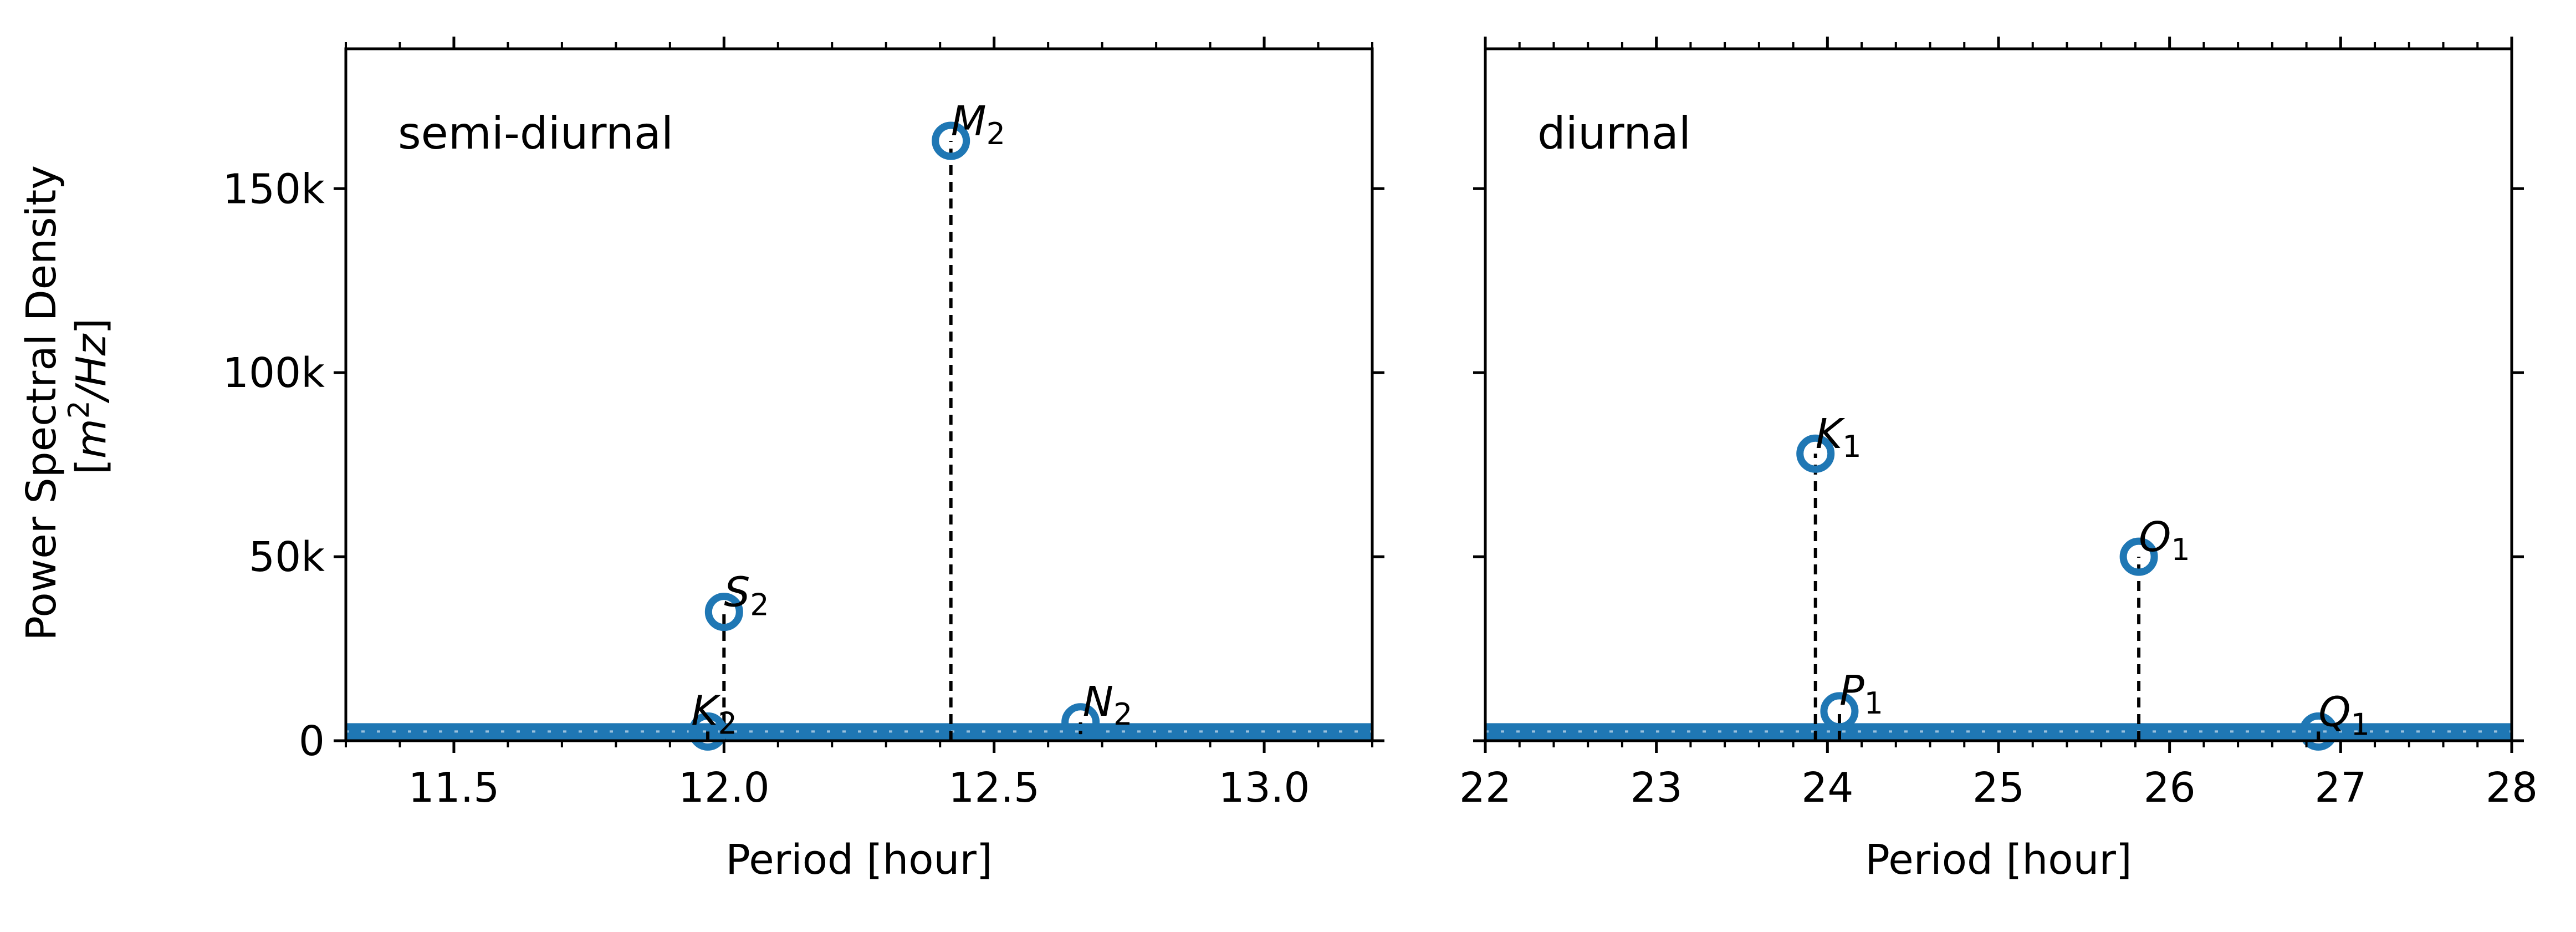 The image size is (2576, 932). I want to click on peak-label: K2, so click(714, 714).